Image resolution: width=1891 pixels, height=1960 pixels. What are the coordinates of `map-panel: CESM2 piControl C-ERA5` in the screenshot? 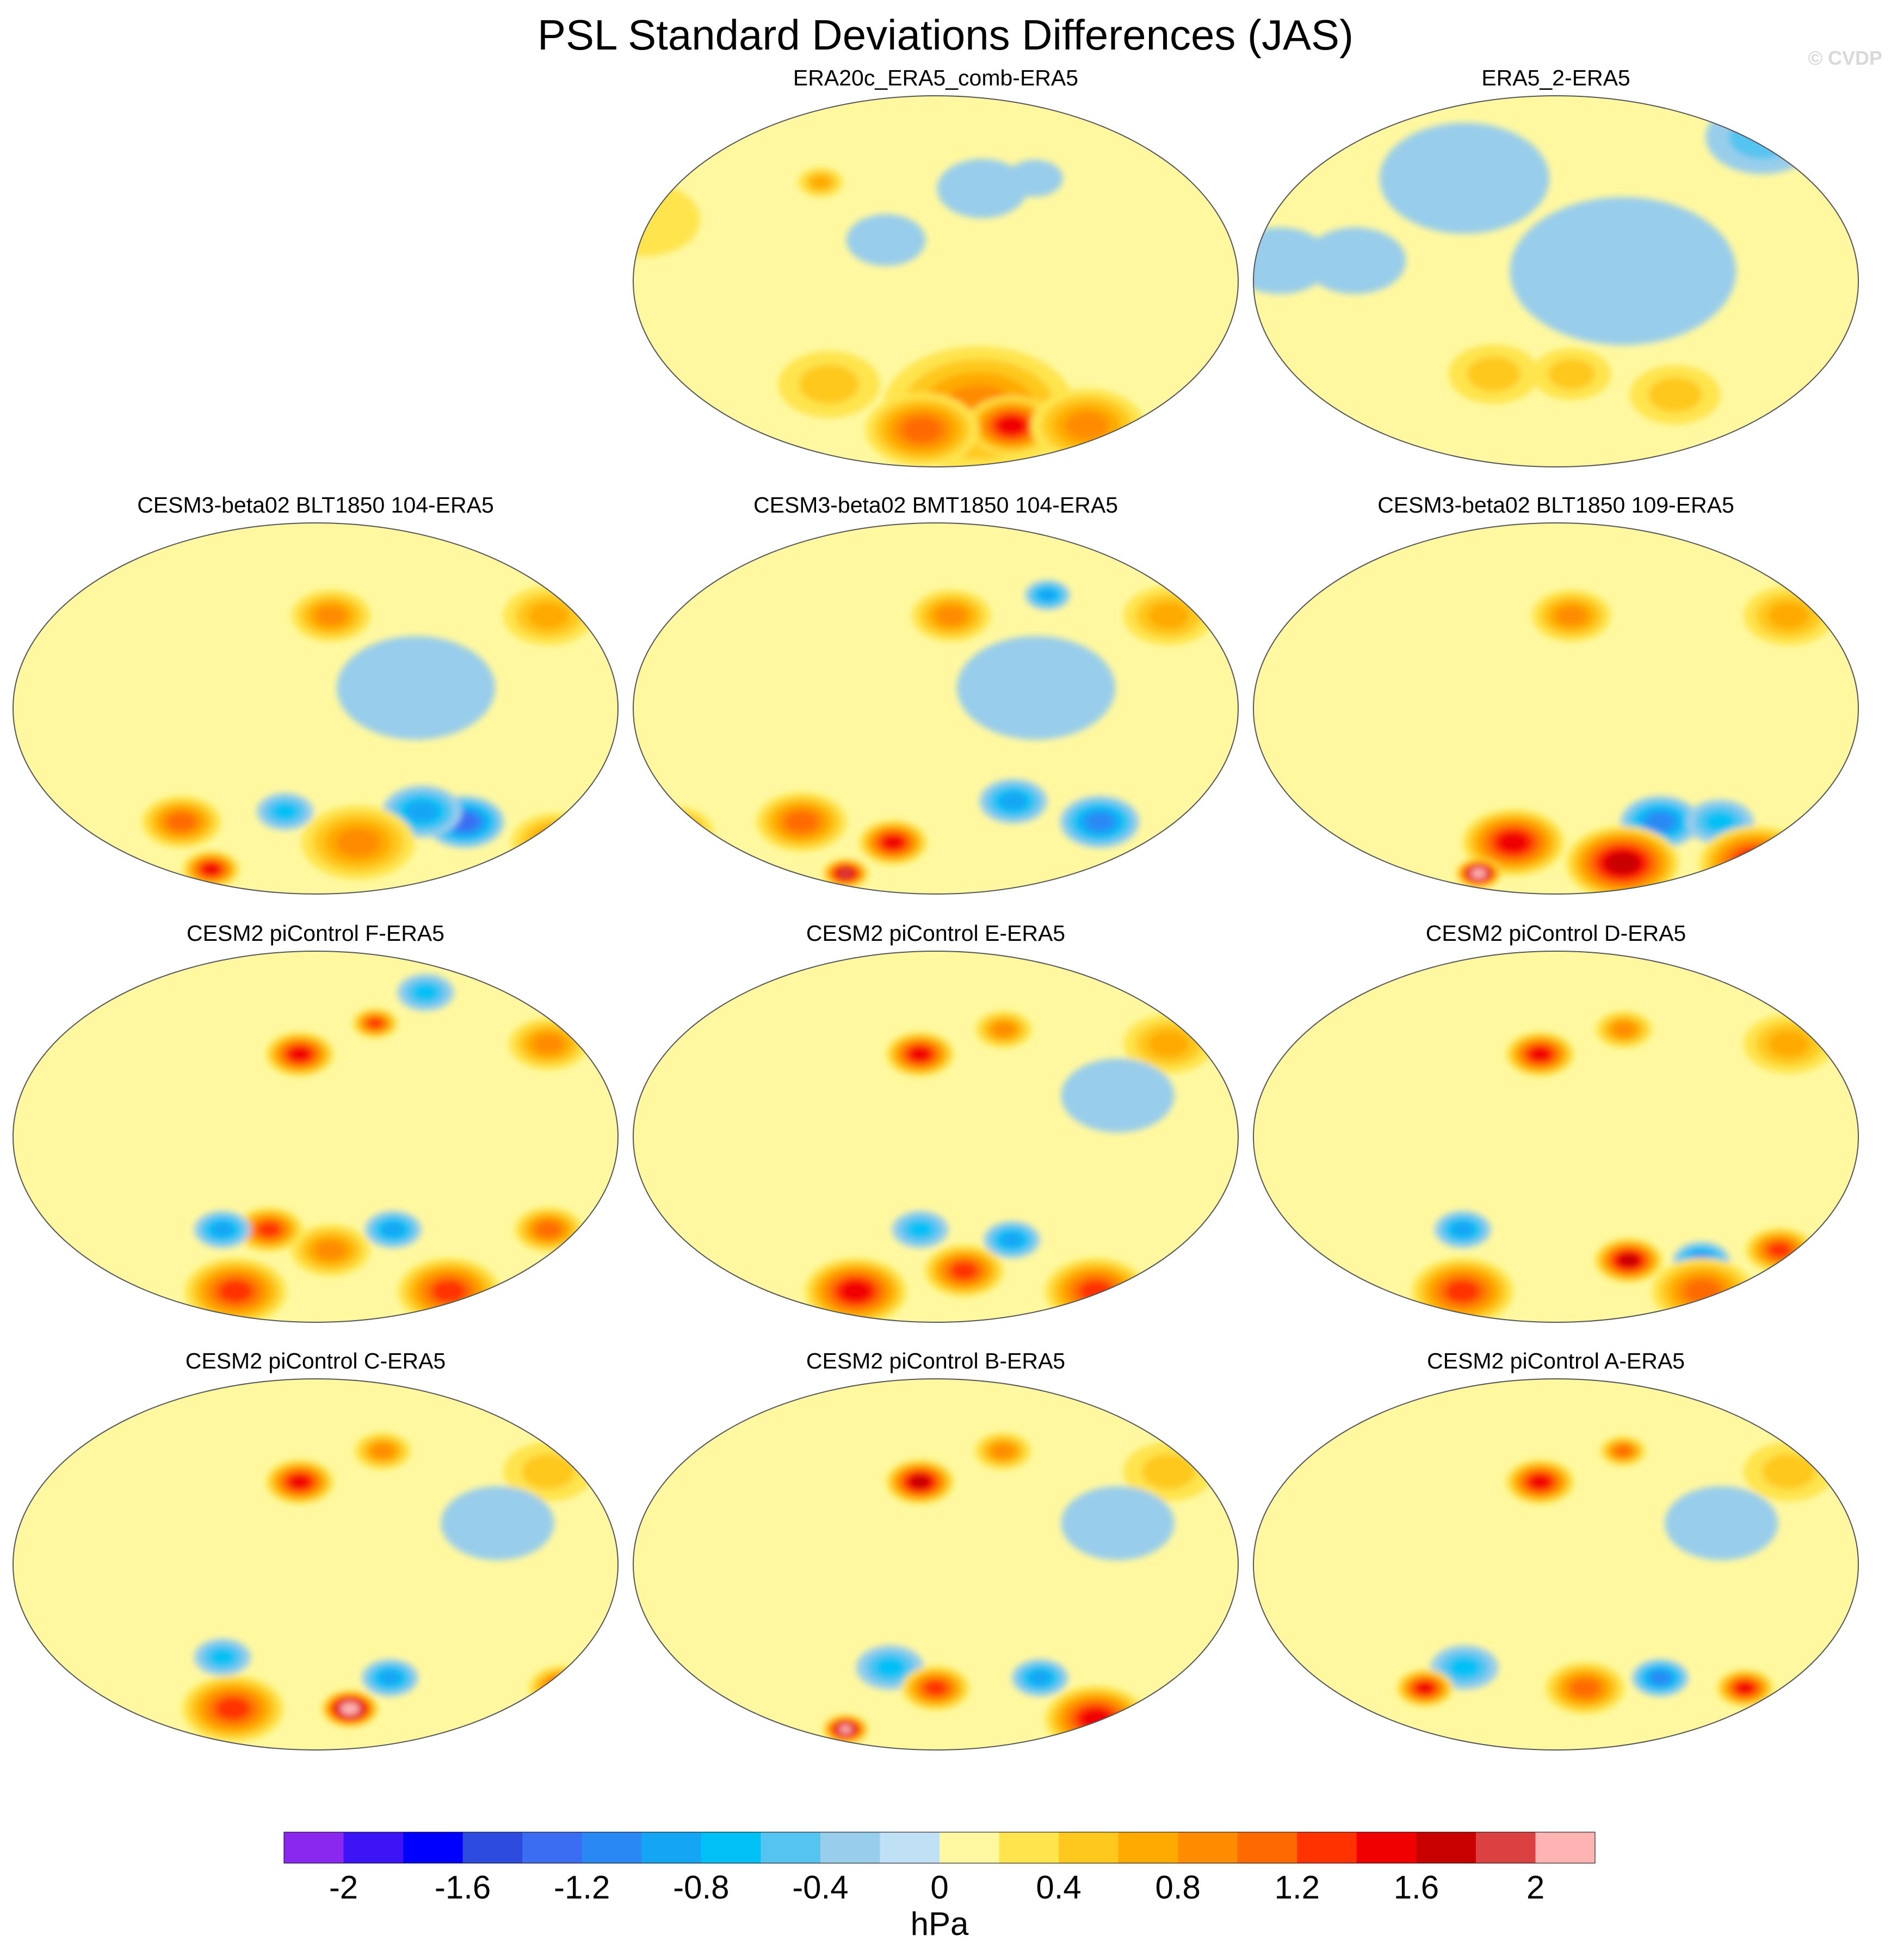 It's located at (315, 1554).